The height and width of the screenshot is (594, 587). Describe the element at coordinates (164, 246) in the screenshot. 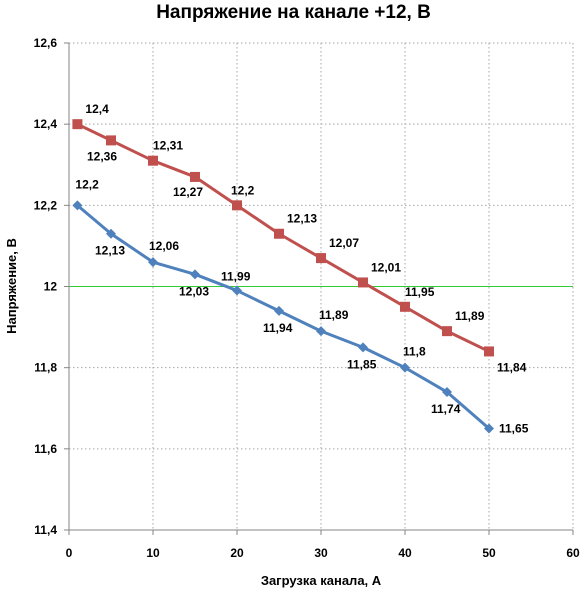

I see `data-label: 12,06` at that location.